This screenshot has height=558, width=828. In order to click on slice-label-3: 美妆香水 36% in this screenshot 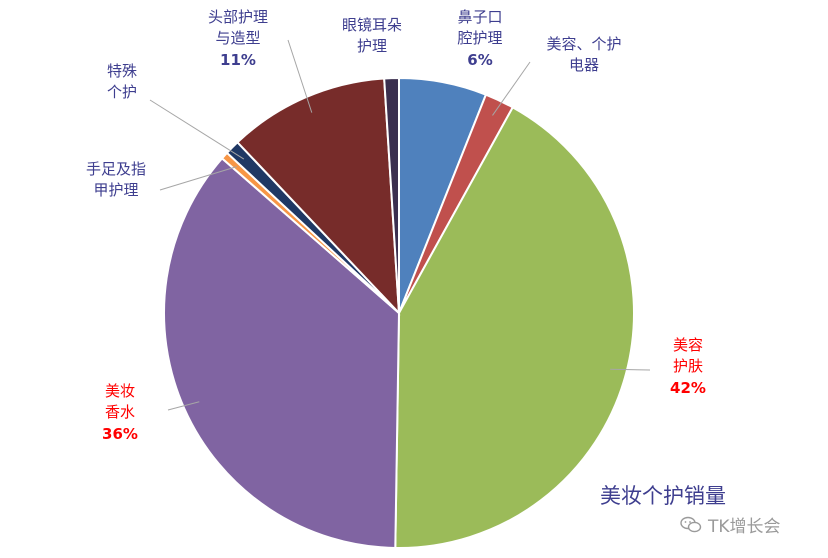, I will do `click(120, 412)`.